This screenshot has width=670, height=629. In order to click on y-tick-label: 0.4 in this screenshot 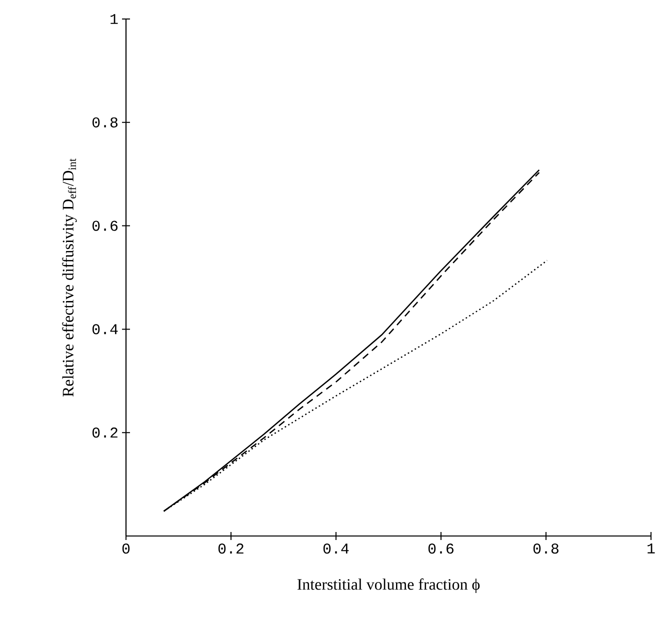, I will do `click(105, 329)`.